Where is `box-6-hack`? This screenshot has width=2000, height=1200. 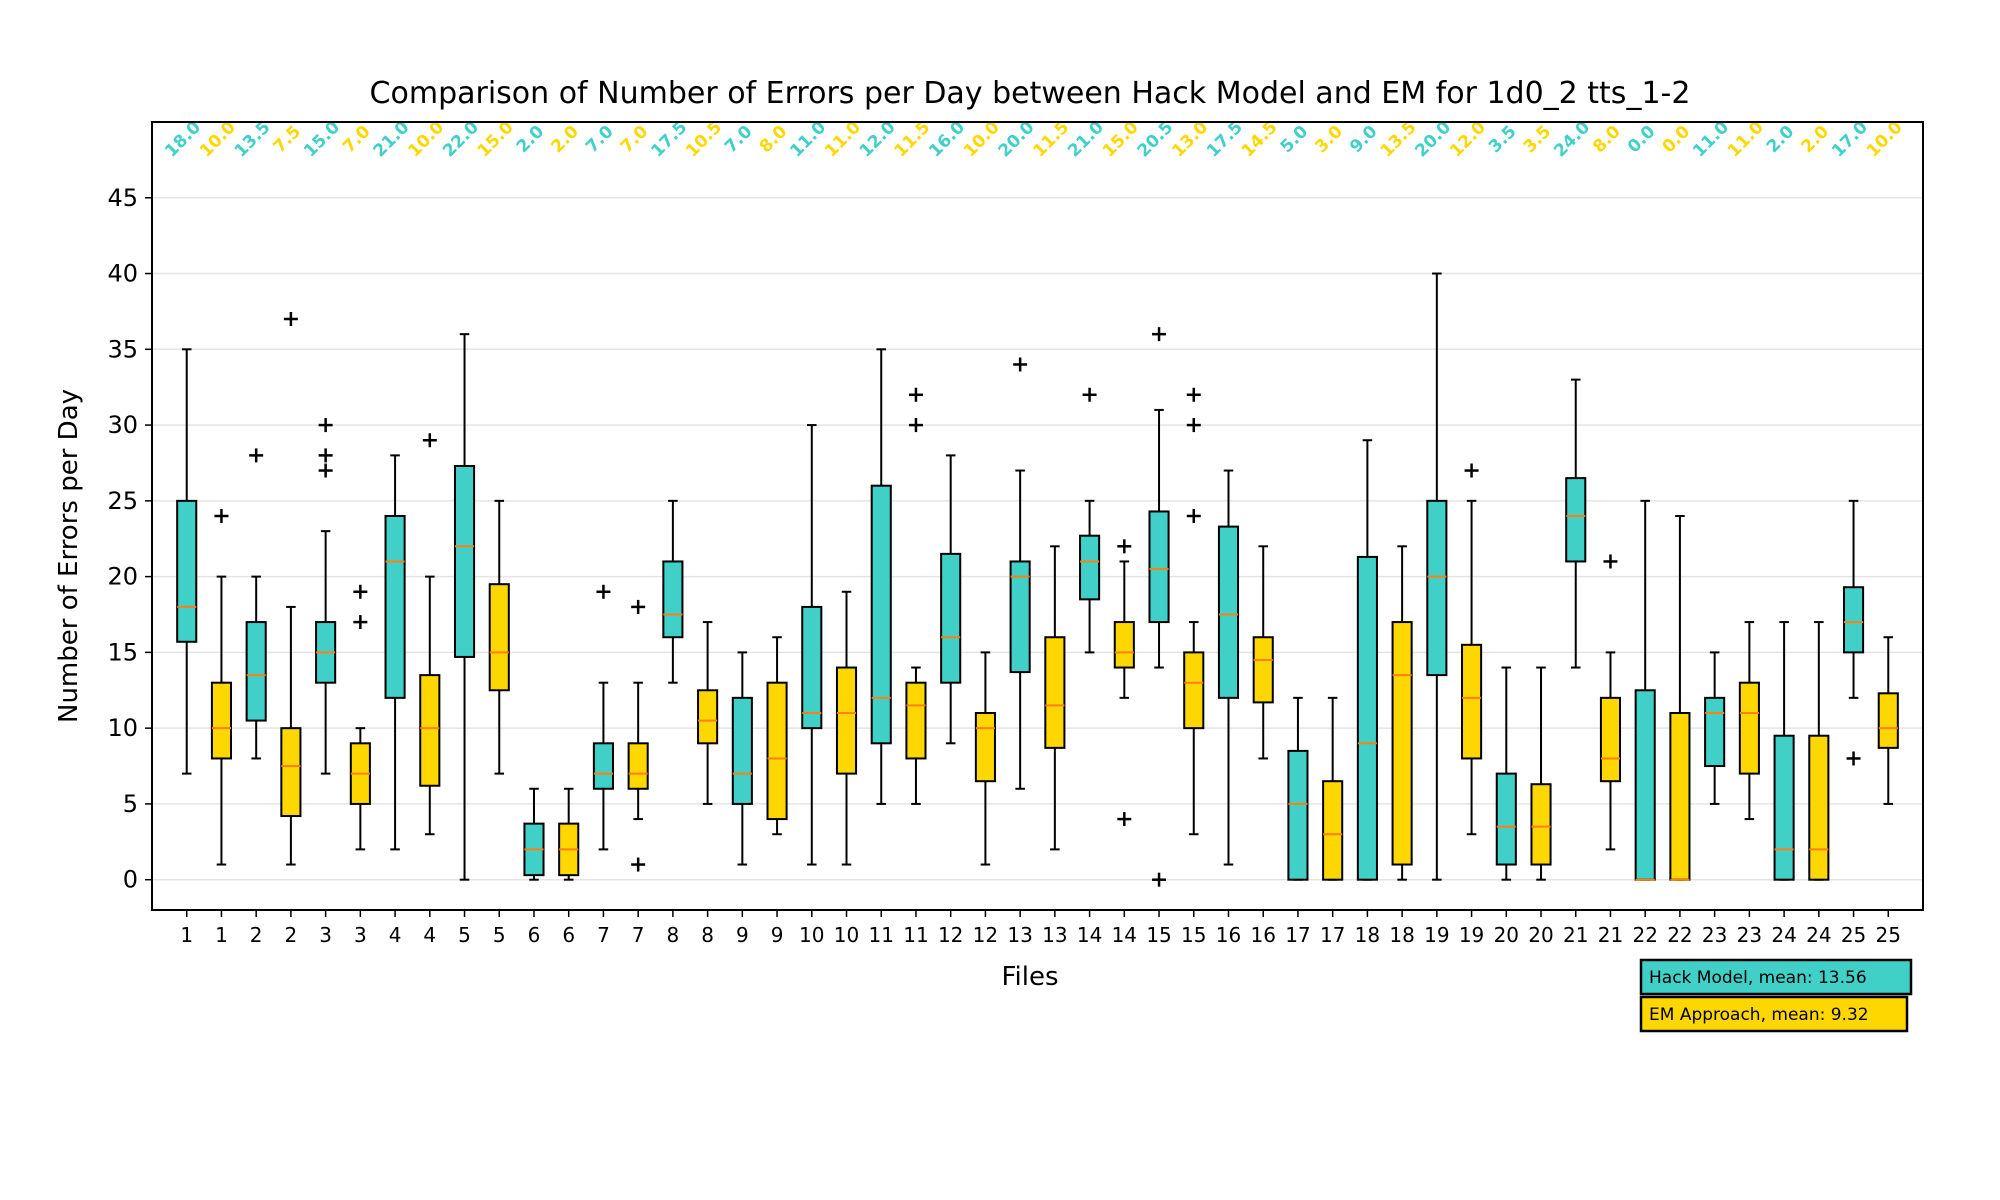 box-6-hack is located at coordinates (534, 834).